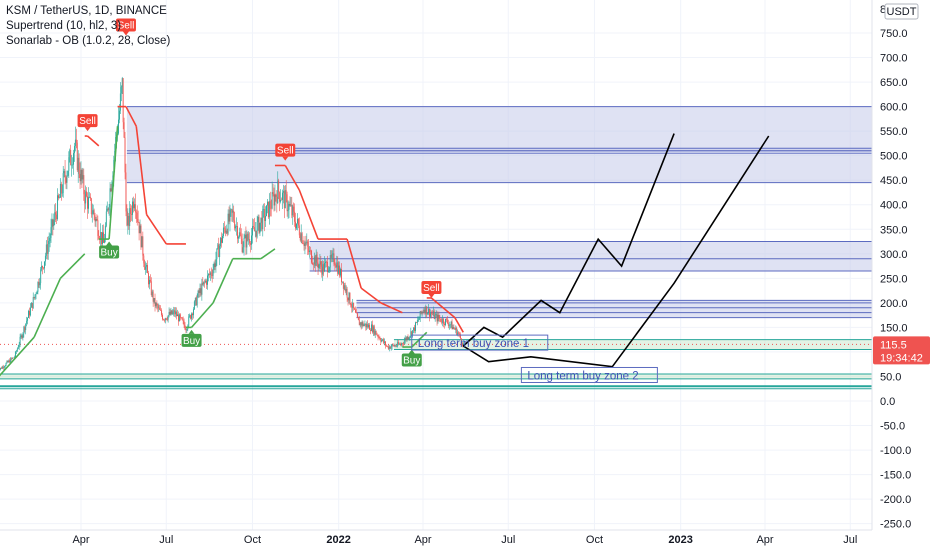  I want to click on legend-sonarlab-ob: Sonarlab - OB (1.0.2, 28, Close), so click(88, 41).